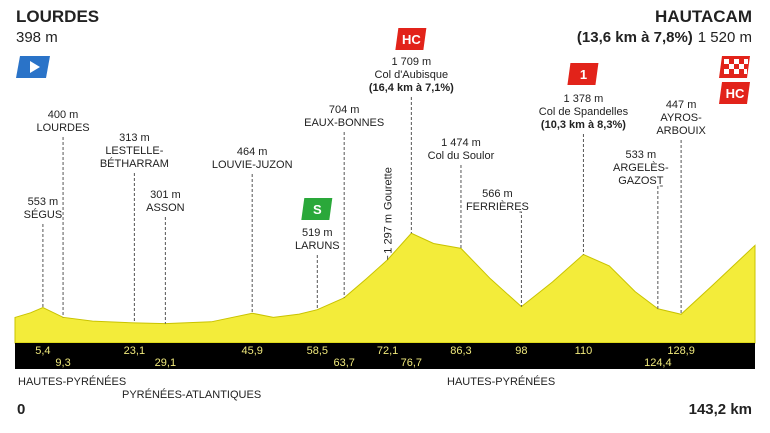 This screenshot has width=770, height=433. Describe the element at coordinates (681, 118) in the screenshot. I see `waypoint-name: AYROS-` at that location.